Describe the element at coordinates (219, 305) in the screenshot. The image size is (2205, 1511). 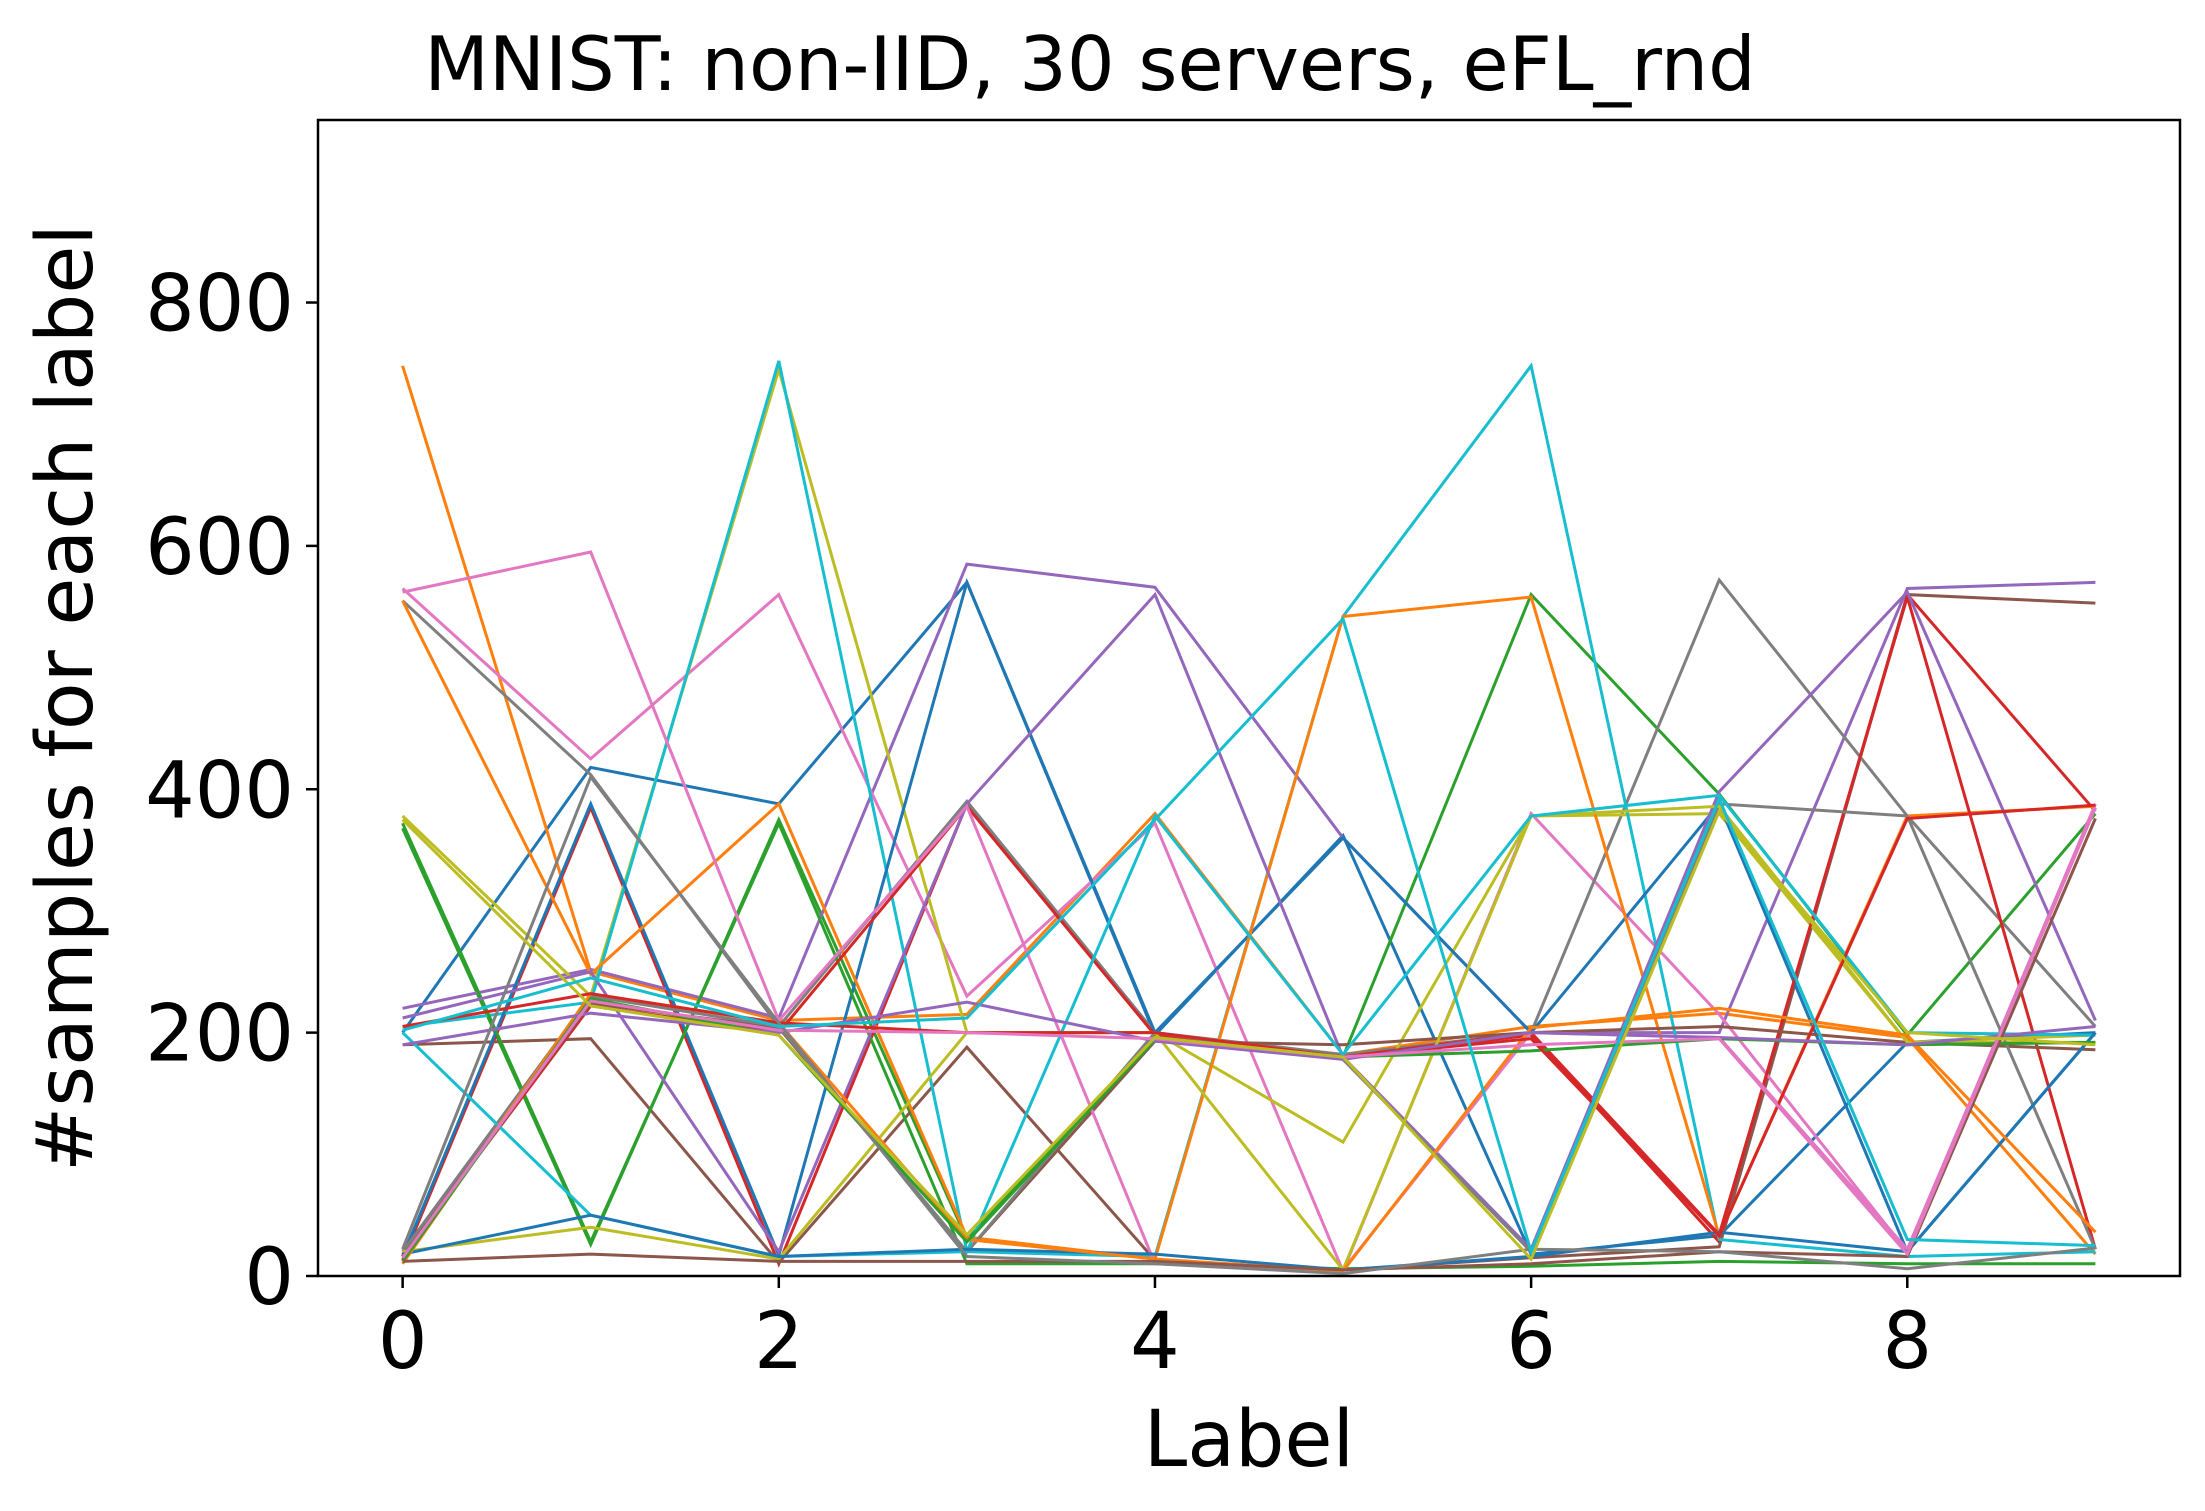
I see `y-tick-label: 800` at that location.